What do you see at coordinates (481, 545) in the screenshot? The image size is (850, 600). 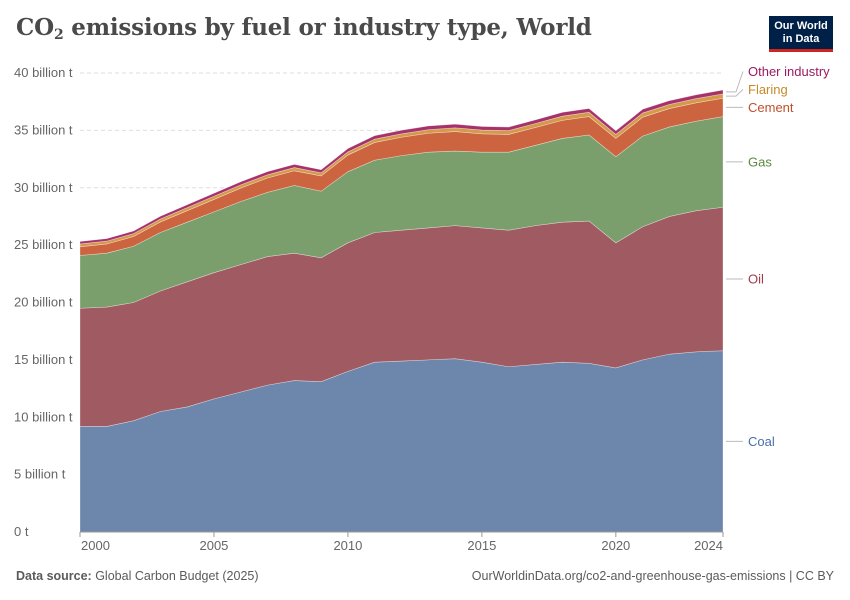 I see `x-tick-label: 2015` at bounding box center [481, 545].